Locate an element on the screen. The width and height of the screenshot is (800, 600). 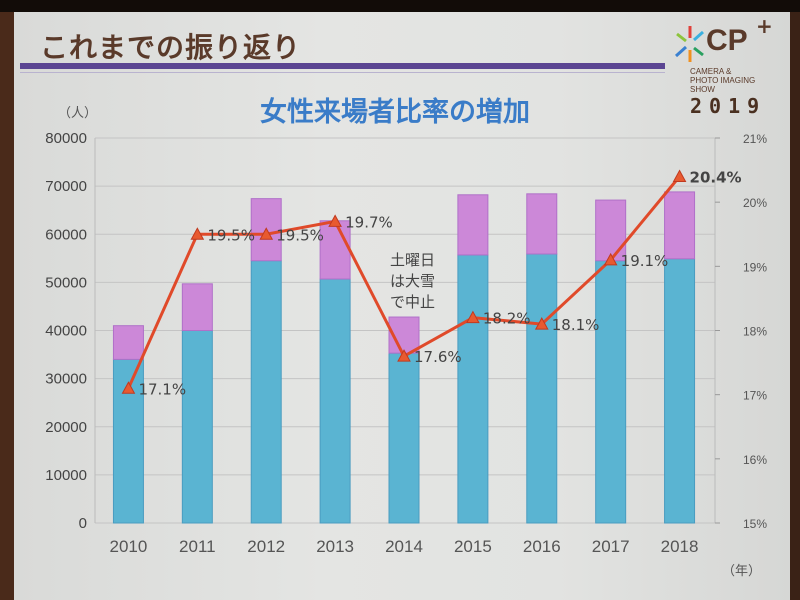
y2-tick-label: 15% is located at coordinates (755, 524).